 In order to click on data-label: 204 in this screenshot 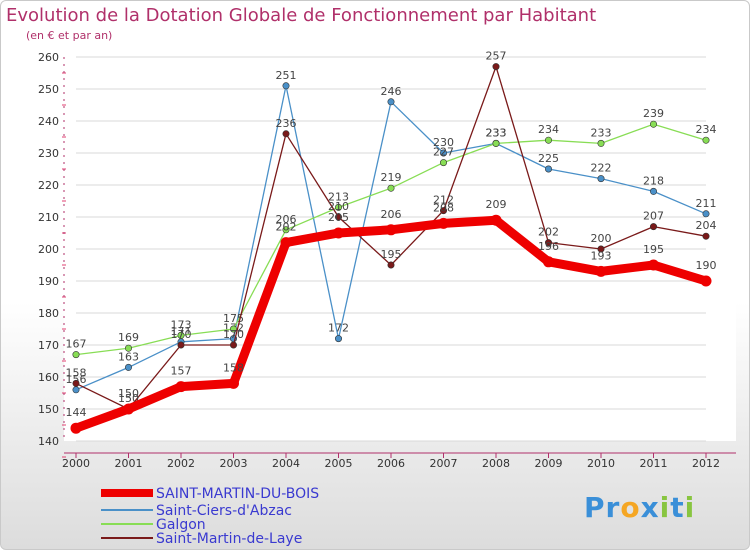, I will do `click(706, 225)`.